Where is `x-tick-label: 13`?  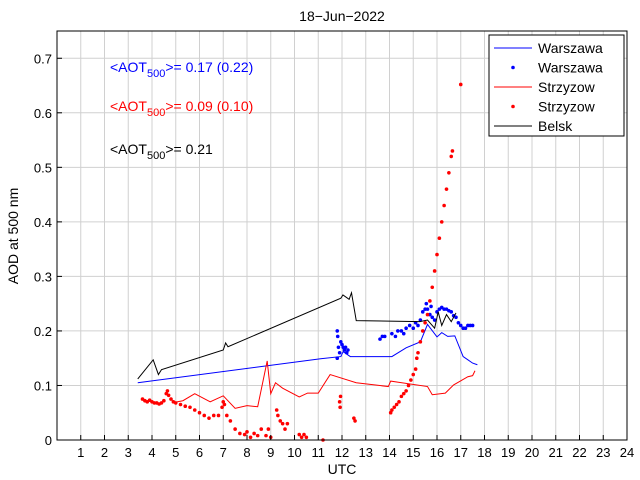
x-tick-label: 13 is located at coordinates (366, 452).